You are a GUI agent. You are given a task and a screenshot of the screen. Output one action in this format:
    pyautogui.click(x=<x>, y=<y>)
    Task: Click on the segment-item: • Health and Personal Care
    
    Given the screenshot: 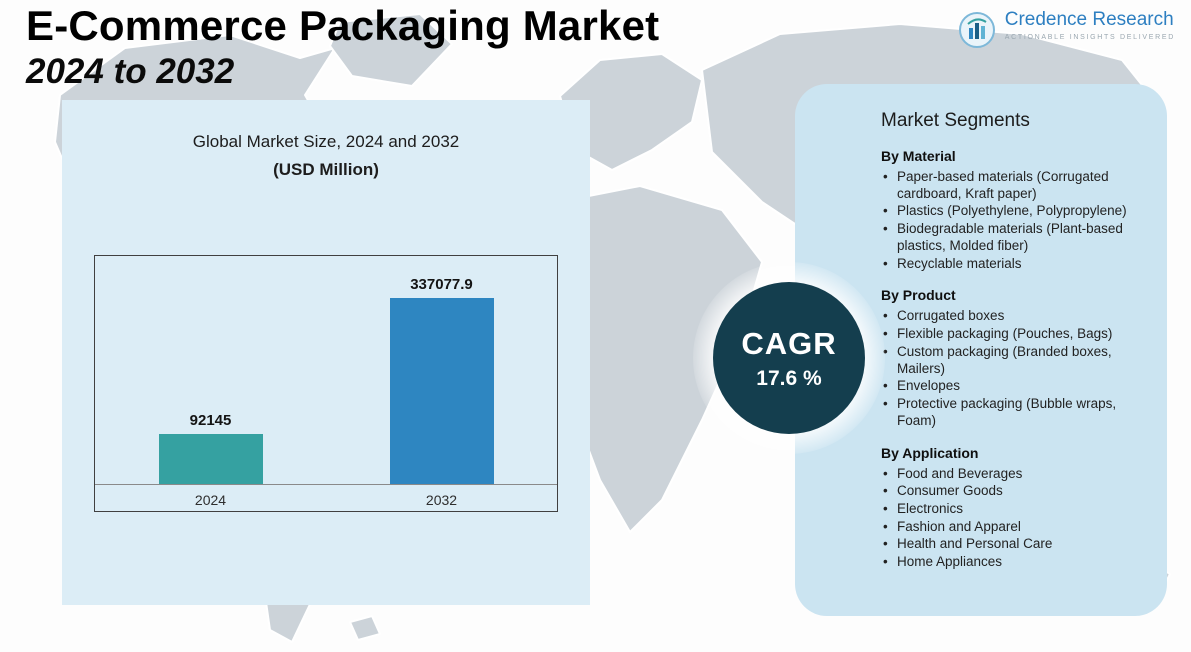 What is the action you would take?
    pyautogui.click(x=1012, y=544)
    